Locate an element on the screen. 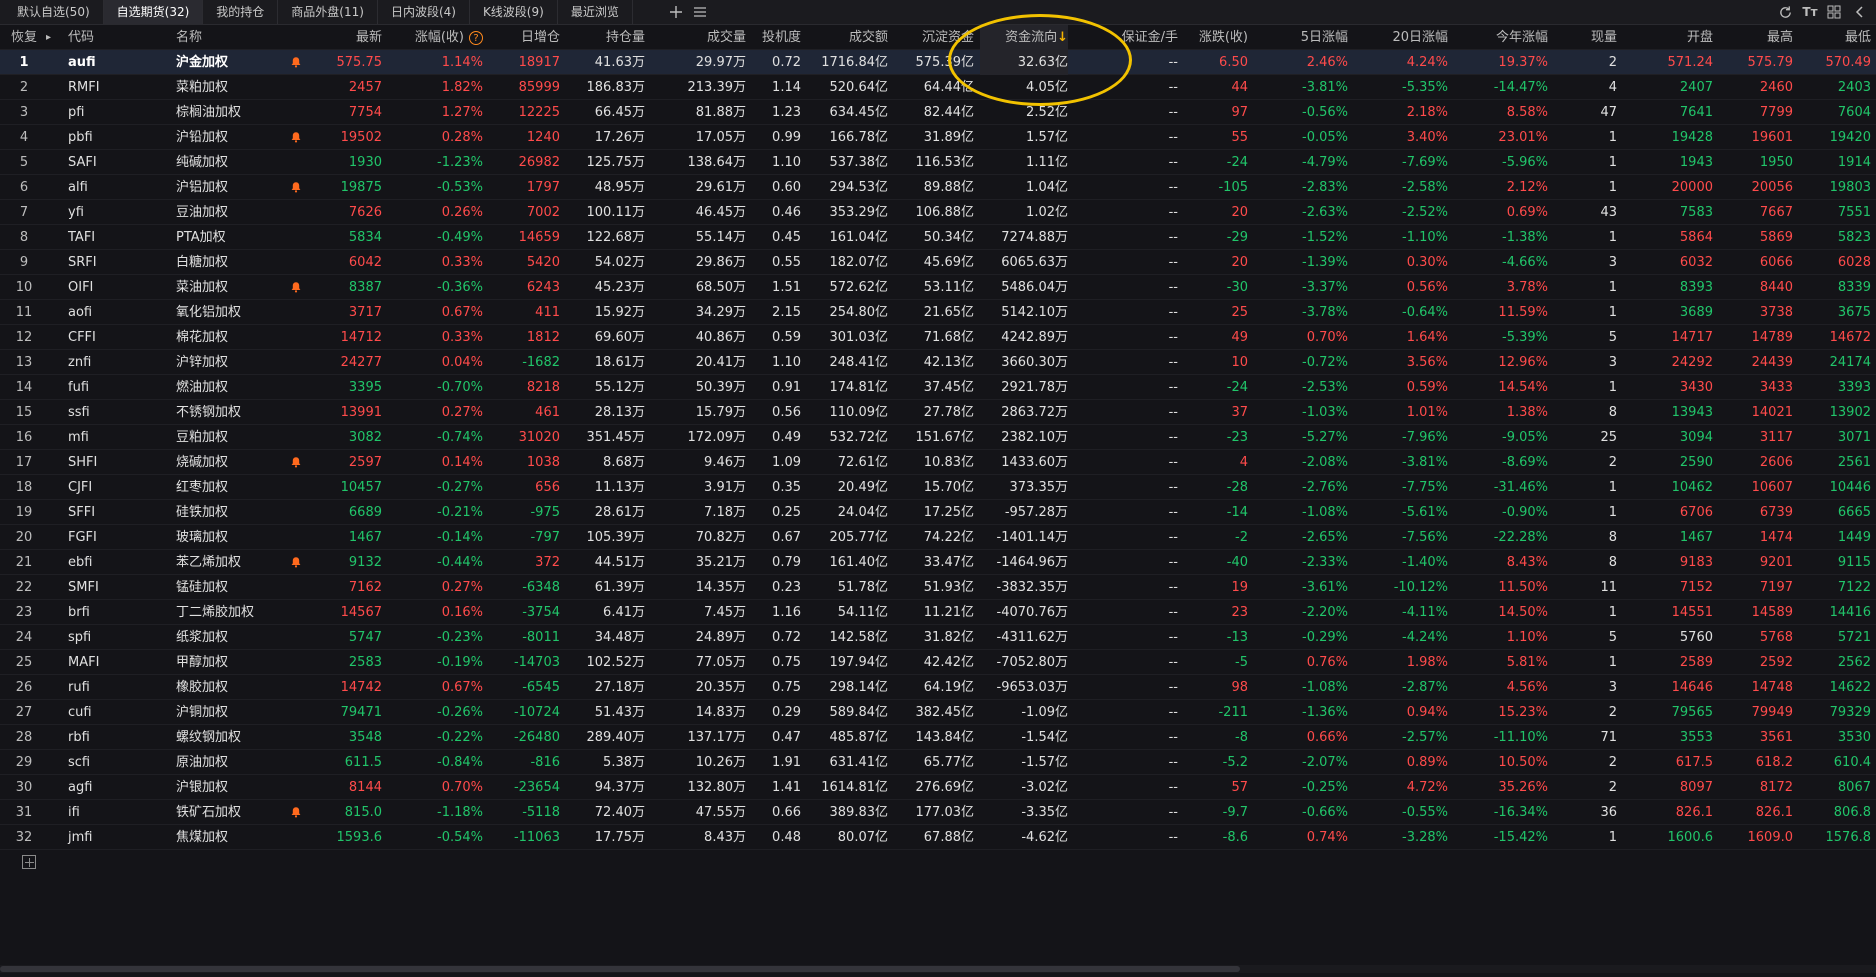  help-icon: ? is located at coordinates (476, 37).